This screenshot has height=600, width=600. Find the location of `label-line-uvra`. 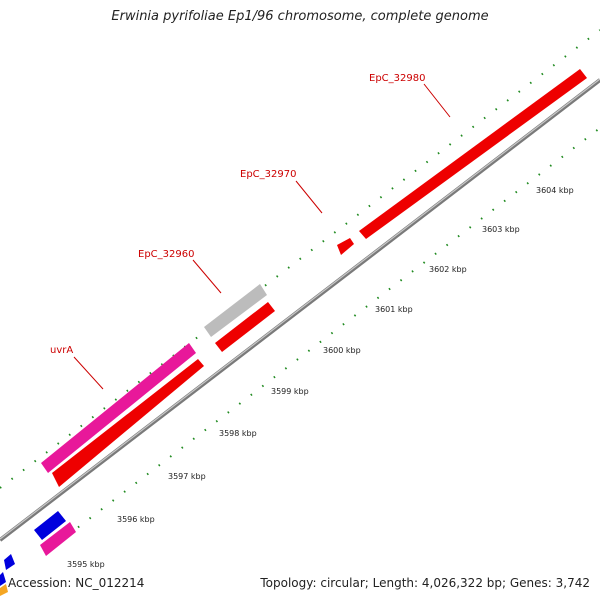

label-line-uvra is located at coordinates (88, 373).